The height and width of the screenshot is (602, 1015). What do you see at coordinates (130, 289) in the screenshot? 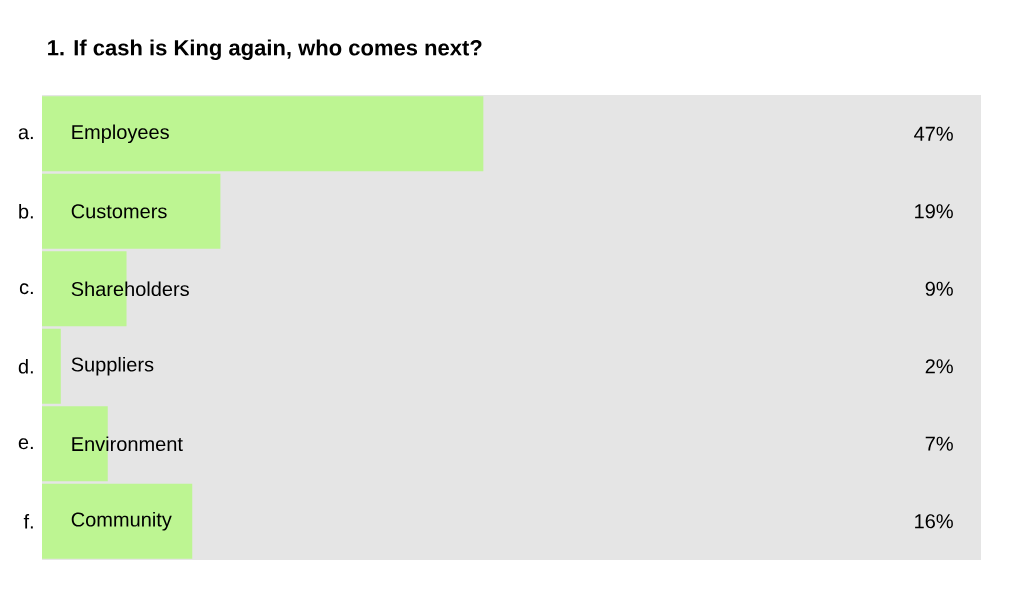
I see `y-tick-label: Shareholders` at bounding box center [130, 289].